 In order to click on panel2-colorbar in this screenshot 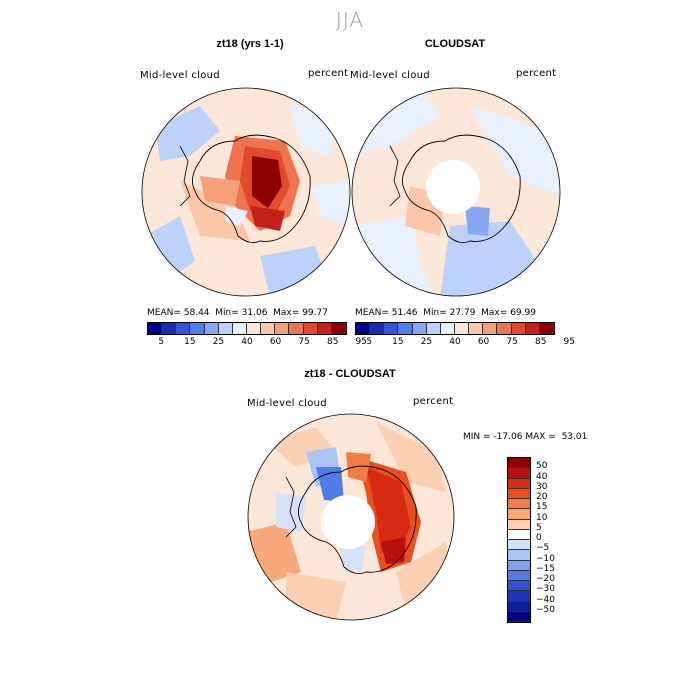, I will do `click(455, 328)`.